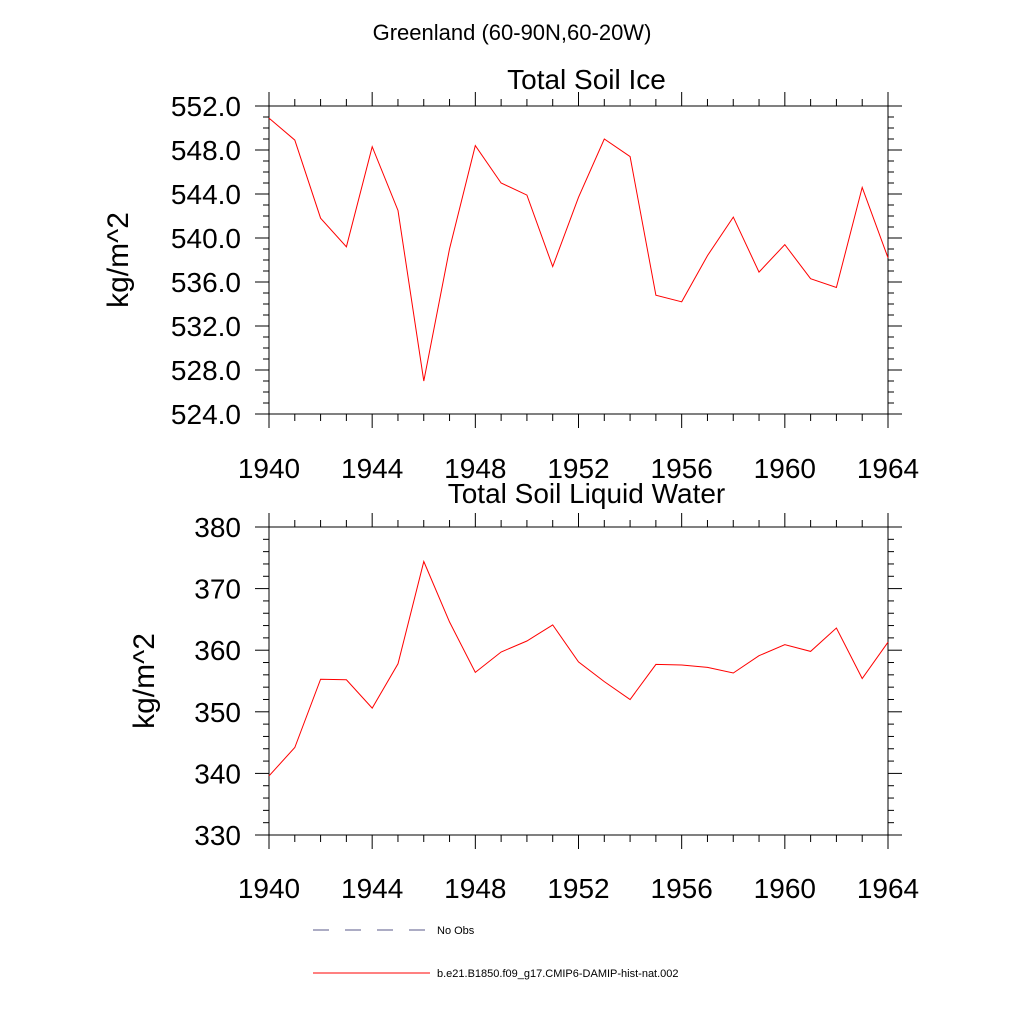 The image size is (1024, 1024). What do you see at coordinates (512, 32) in the screenshot?
I see `figure-title: Greenland (60-90N,60-20W)` at bounding box center [512, 32].